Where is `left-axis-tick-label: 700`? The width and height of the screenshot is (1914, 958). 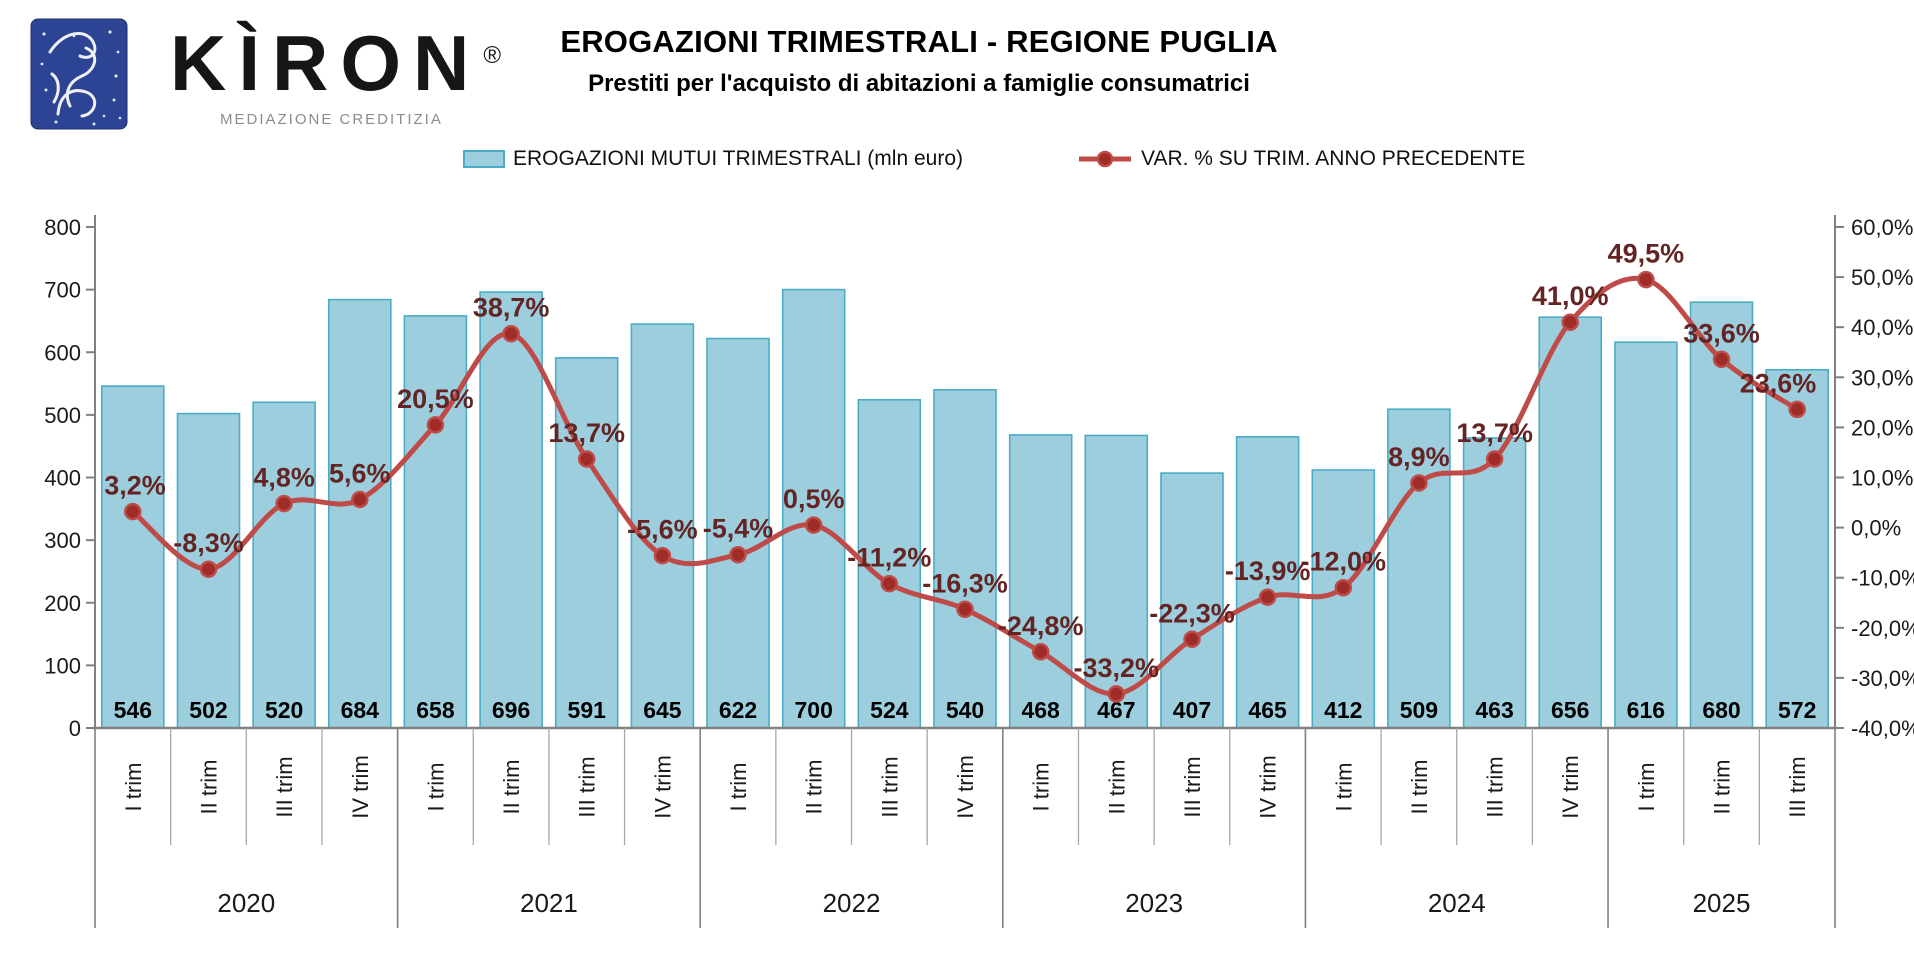
left-axis-tick-label: 700 is located at coordinates (62, 290).